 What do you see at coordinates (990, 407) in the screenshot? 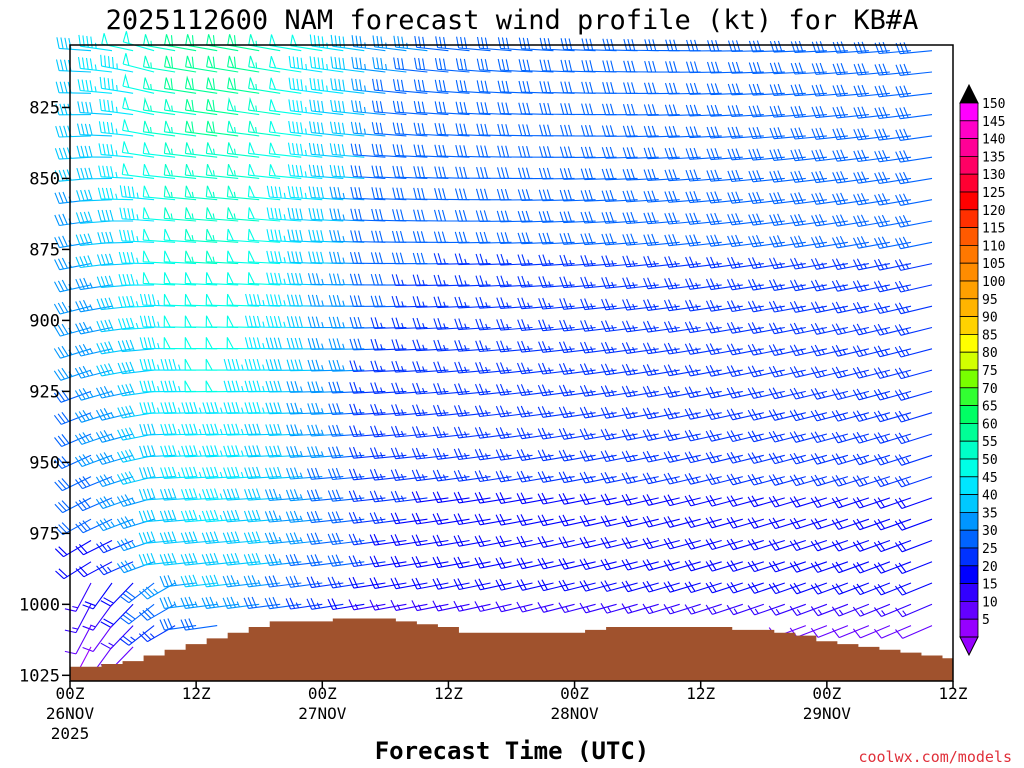
I see `colorbar-label: 65` at bounding box center [990, 407].